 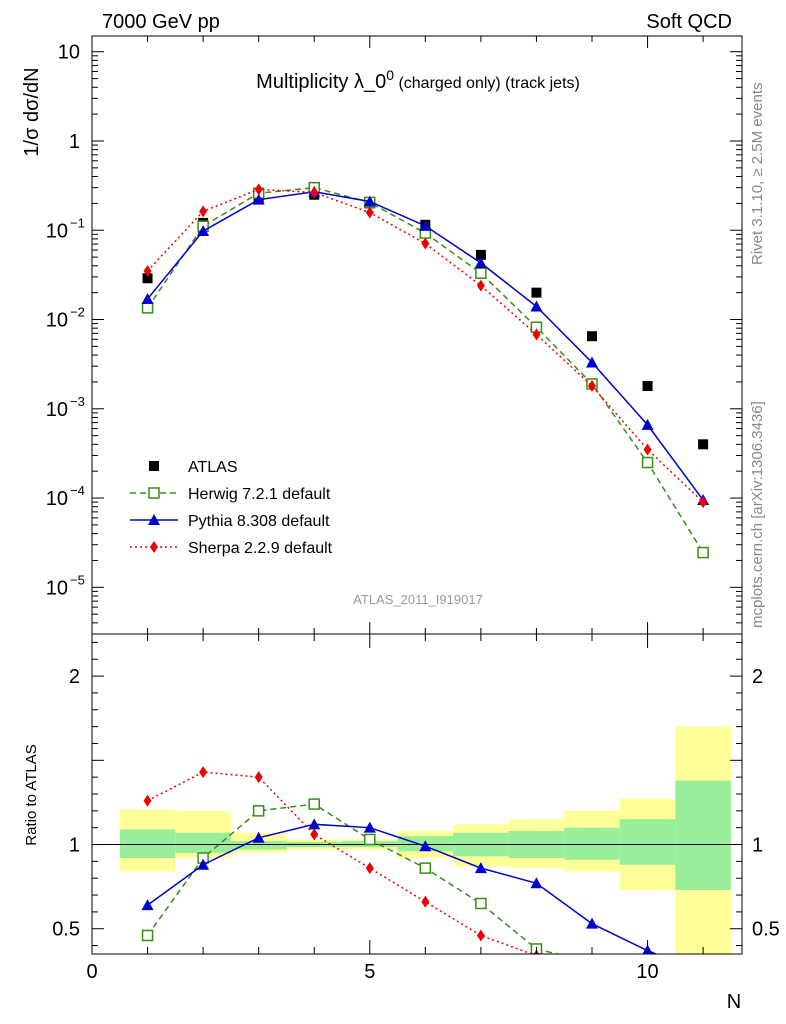 What do you see at coordinates (757, 677) in the screenshot?
I see `ratio-y-tick-label-right: 2` at bounding box center [757, 677].